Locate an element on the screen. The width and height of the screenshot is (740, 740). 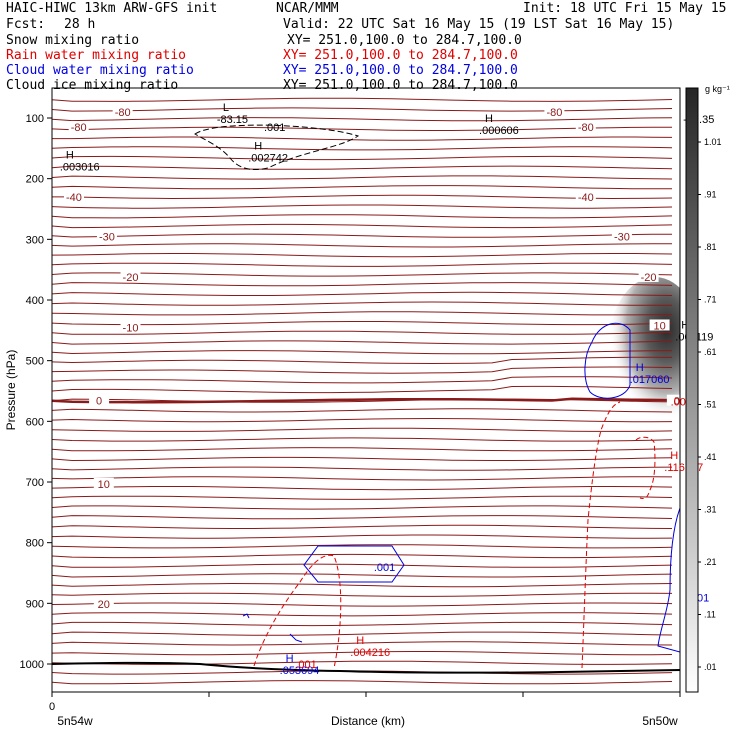
x-tick-label: 0 is located at coordinates (52, 707).